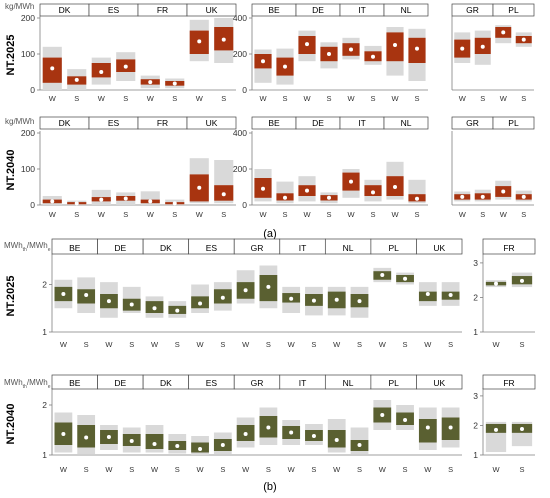  I want to click on chart-panel: GR W S PL W S, so click(493, 53).